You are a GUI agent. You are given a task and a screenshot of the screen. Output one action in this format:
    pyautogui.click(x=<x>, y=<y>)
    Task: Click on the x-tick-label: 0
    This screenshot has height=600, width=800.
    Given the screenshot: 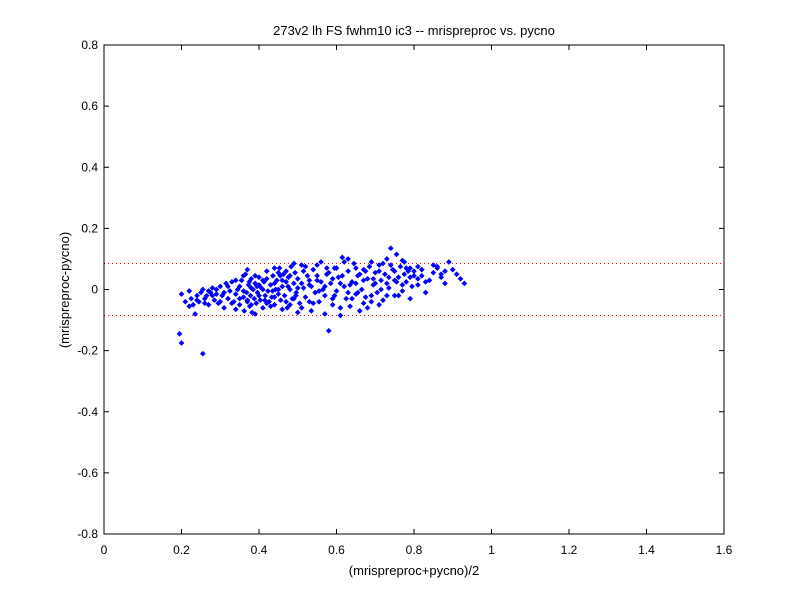 What is the action you would take?
    pyautogui.click(x=104, y=550)
    